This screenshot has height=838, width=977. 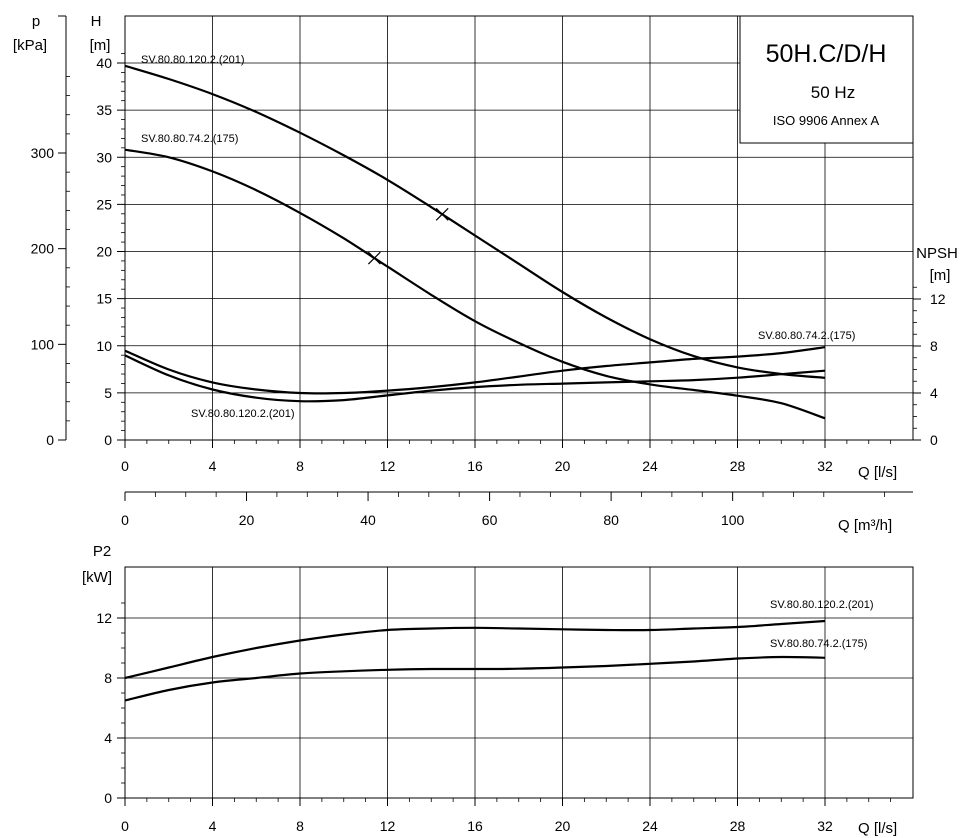 I want to click on m3h-tick-label: 60, so click(x=490, y=520).